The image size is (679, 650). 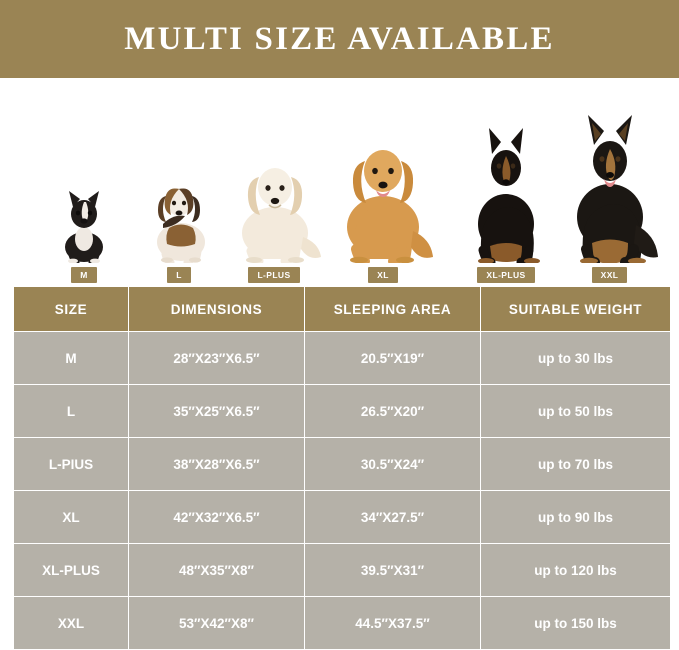 I want to click on table-row: XL 42″X32″X6.5″ 34″X27.5″ up to 90 lbs, so click(x=342, y=517).